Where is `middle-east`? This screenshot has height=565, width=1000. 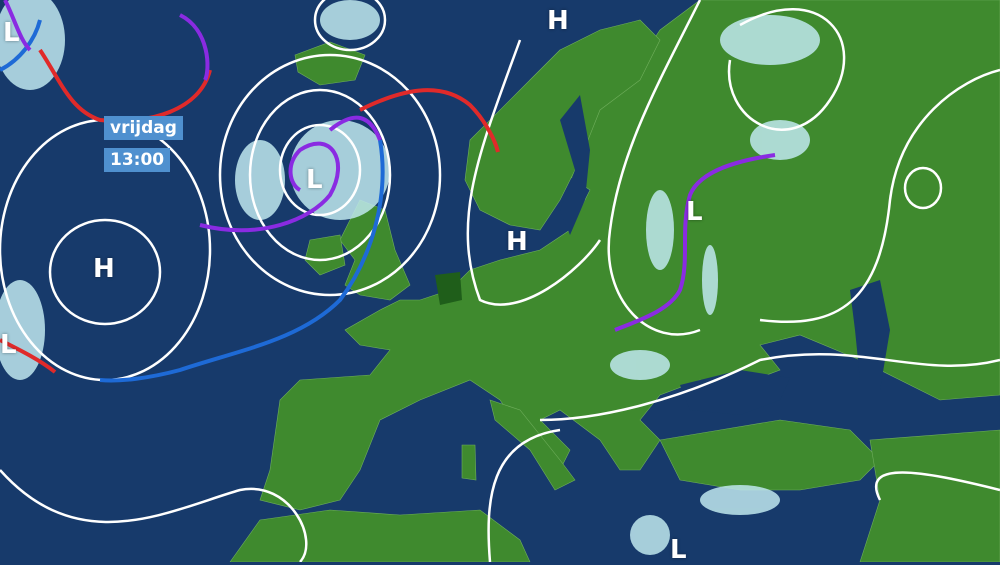
middle-east is located at coordinates (929, 495).